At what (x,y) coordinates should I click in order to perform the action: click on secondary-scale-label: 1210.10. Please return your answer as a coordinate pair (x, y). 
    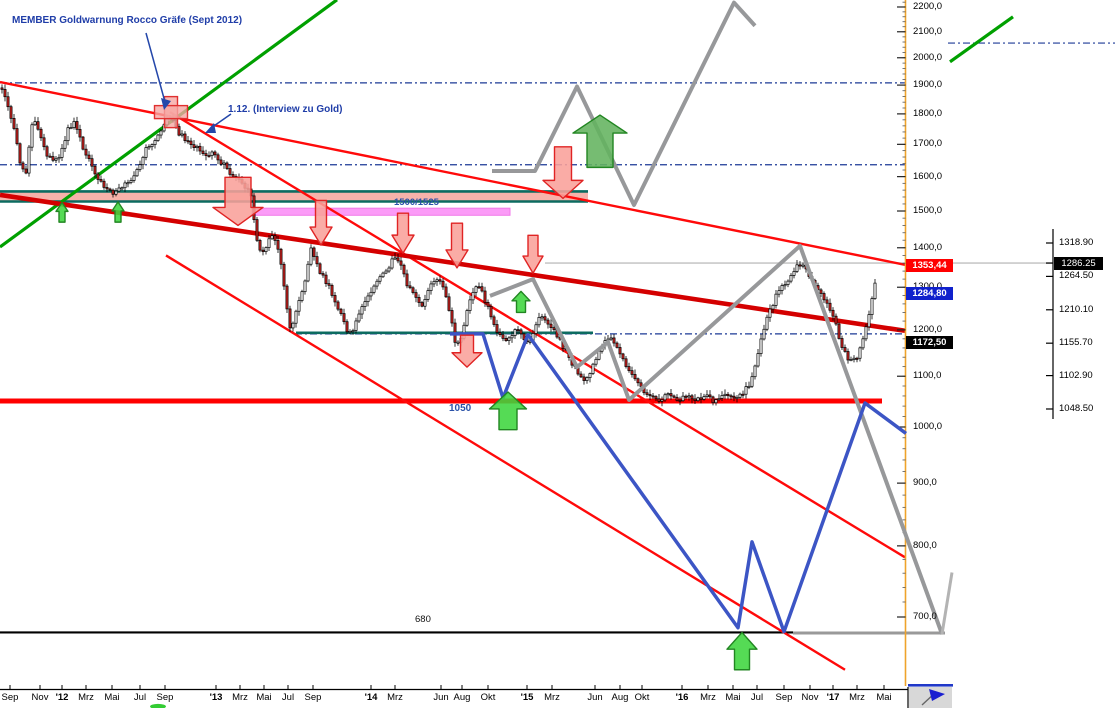
    Looking at the image, I should click on (1076, 309).